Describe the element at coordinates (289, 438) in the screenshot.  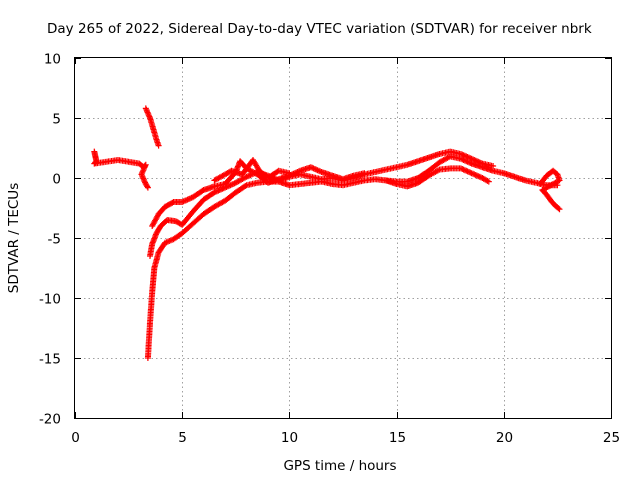
I see `x-tick-label: 10` at that location.